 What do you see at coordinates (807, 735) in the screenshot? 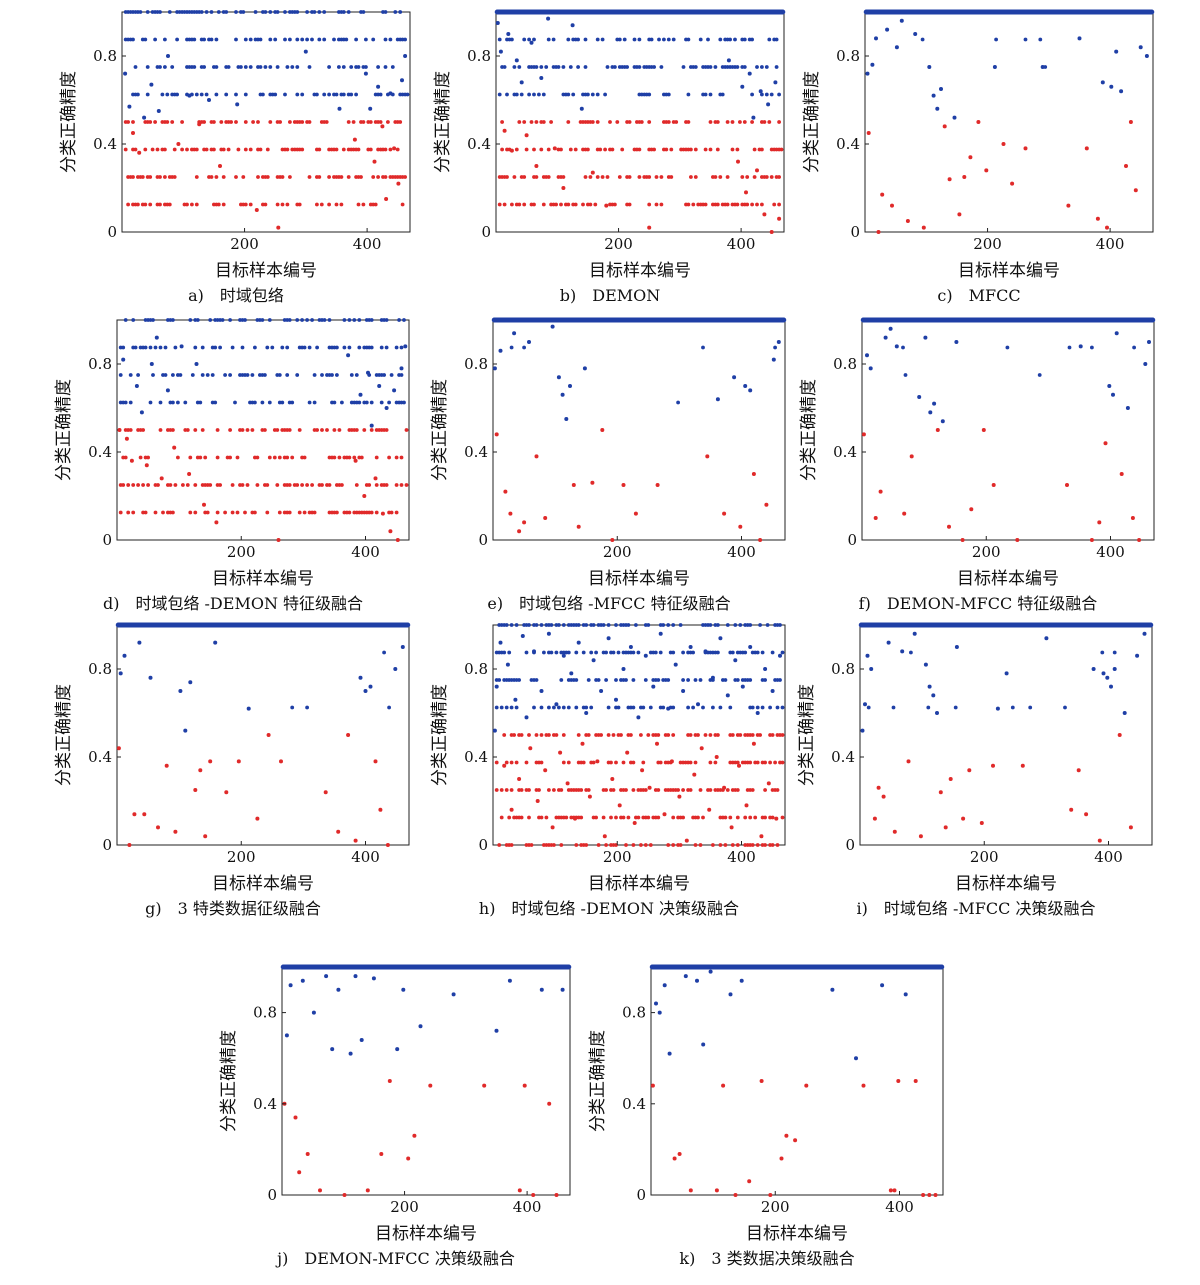
I see `y-axis-label: 分类正确精度` at bounding box center [807, 735].